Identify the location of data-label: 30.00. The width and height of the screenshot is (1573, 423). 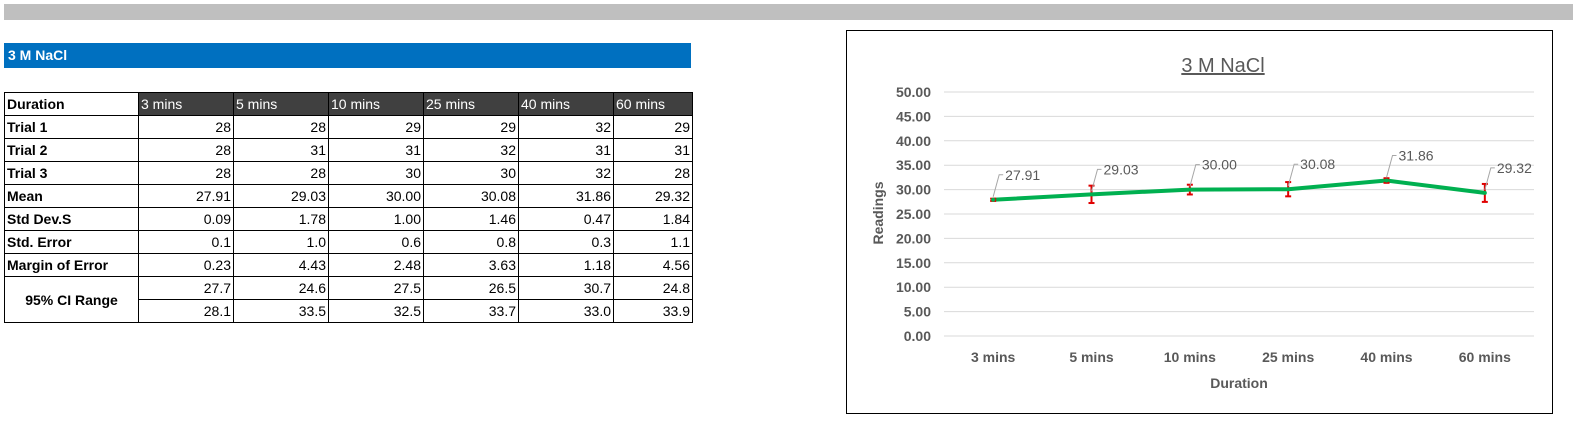
(1219, 165).